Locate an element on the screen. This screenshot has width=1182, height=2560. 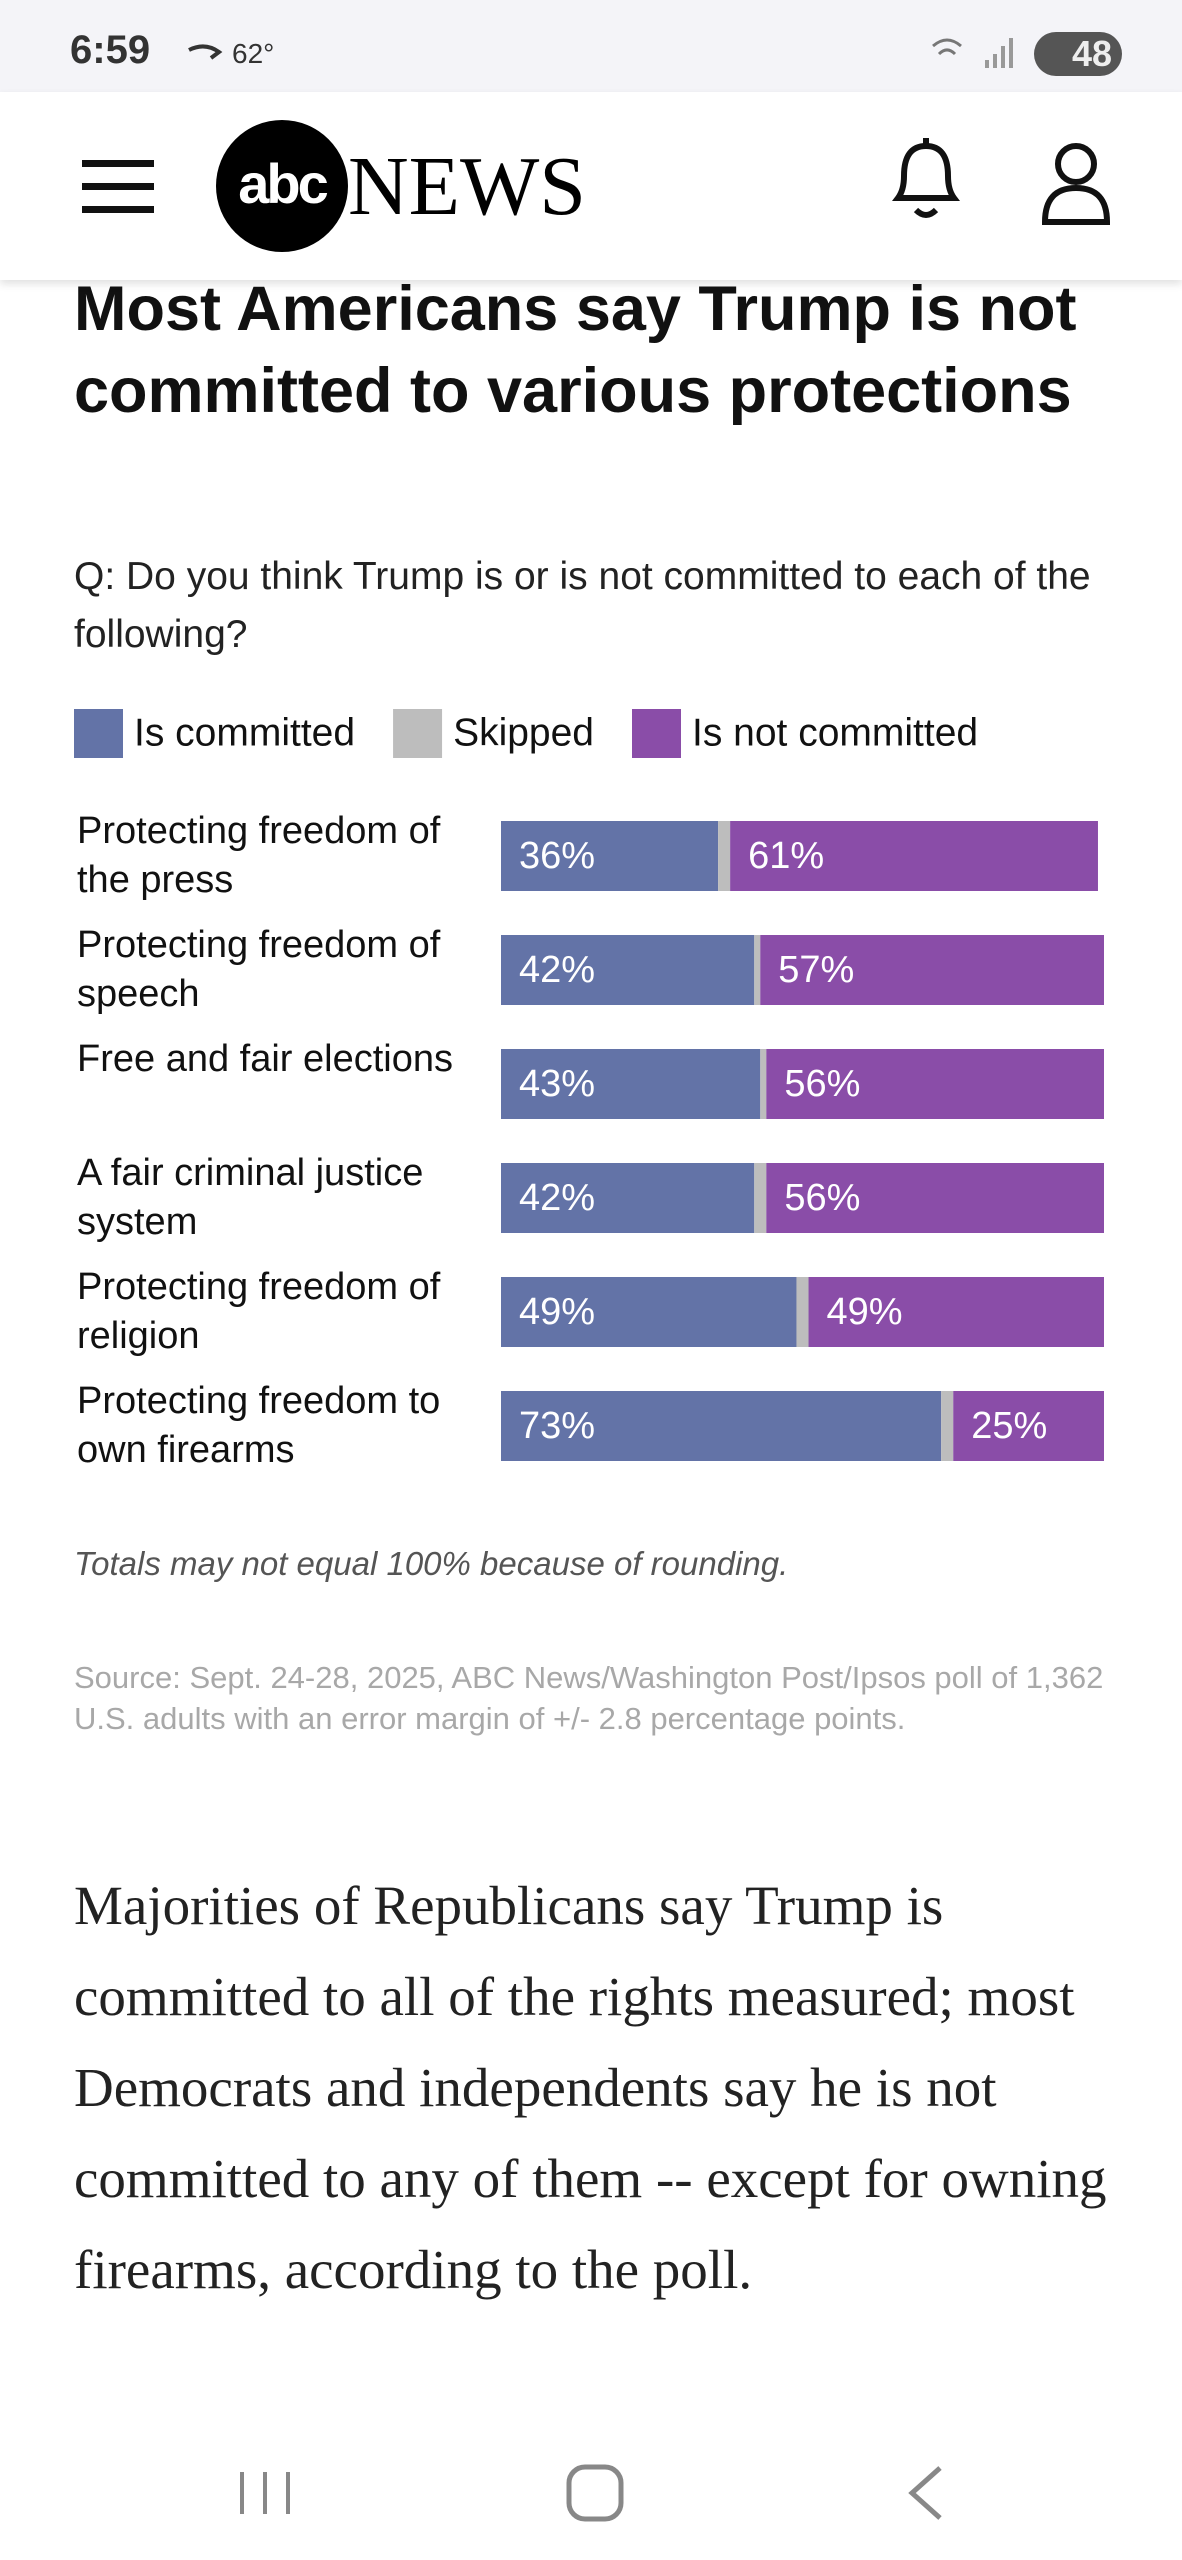
account-button is located at coordinates (1076, 184).